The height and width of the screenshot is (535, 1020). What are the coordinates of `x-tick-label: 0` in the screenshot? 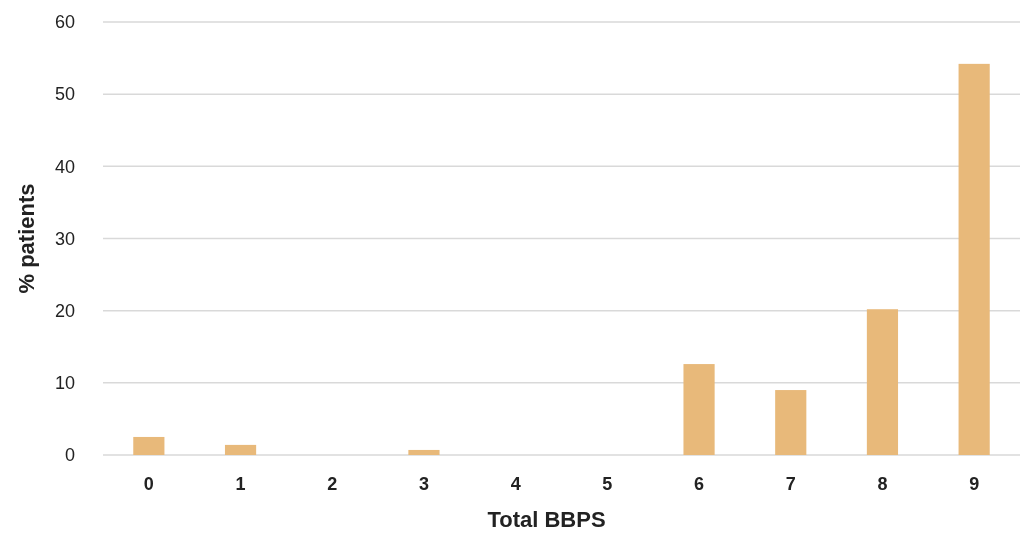 It's located at (148, 484).